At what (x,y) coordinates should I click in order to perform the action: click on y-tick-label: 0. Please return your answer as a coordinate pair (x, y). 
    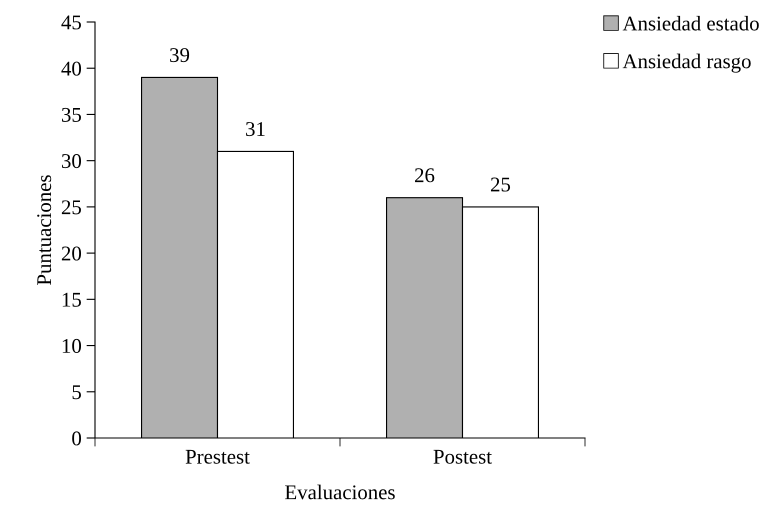
    Looking at the image, I should click on (77, 438).